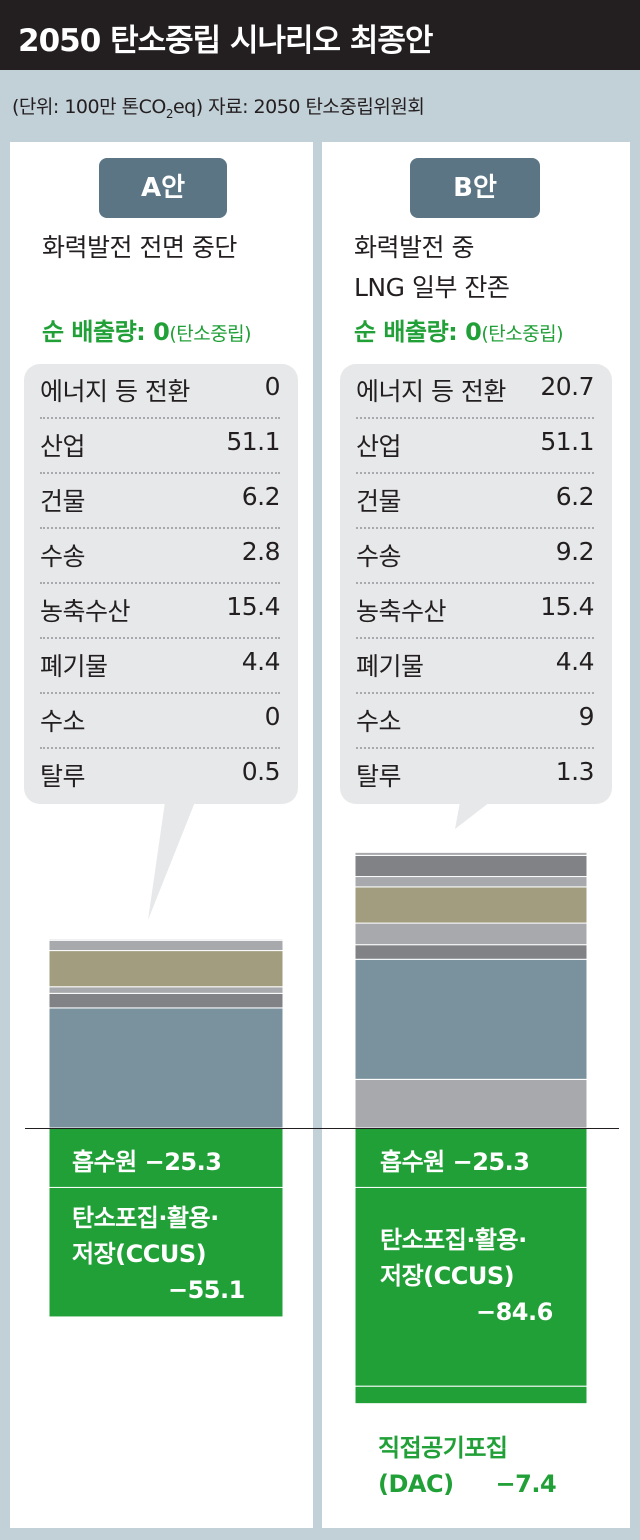 The height and width of the screenshot is (1540, 640). What do you see at coordinates (443, 1448) in the screenshot?
I see `dac-line: 직접공기포집` at bounding box center [443, 1448].